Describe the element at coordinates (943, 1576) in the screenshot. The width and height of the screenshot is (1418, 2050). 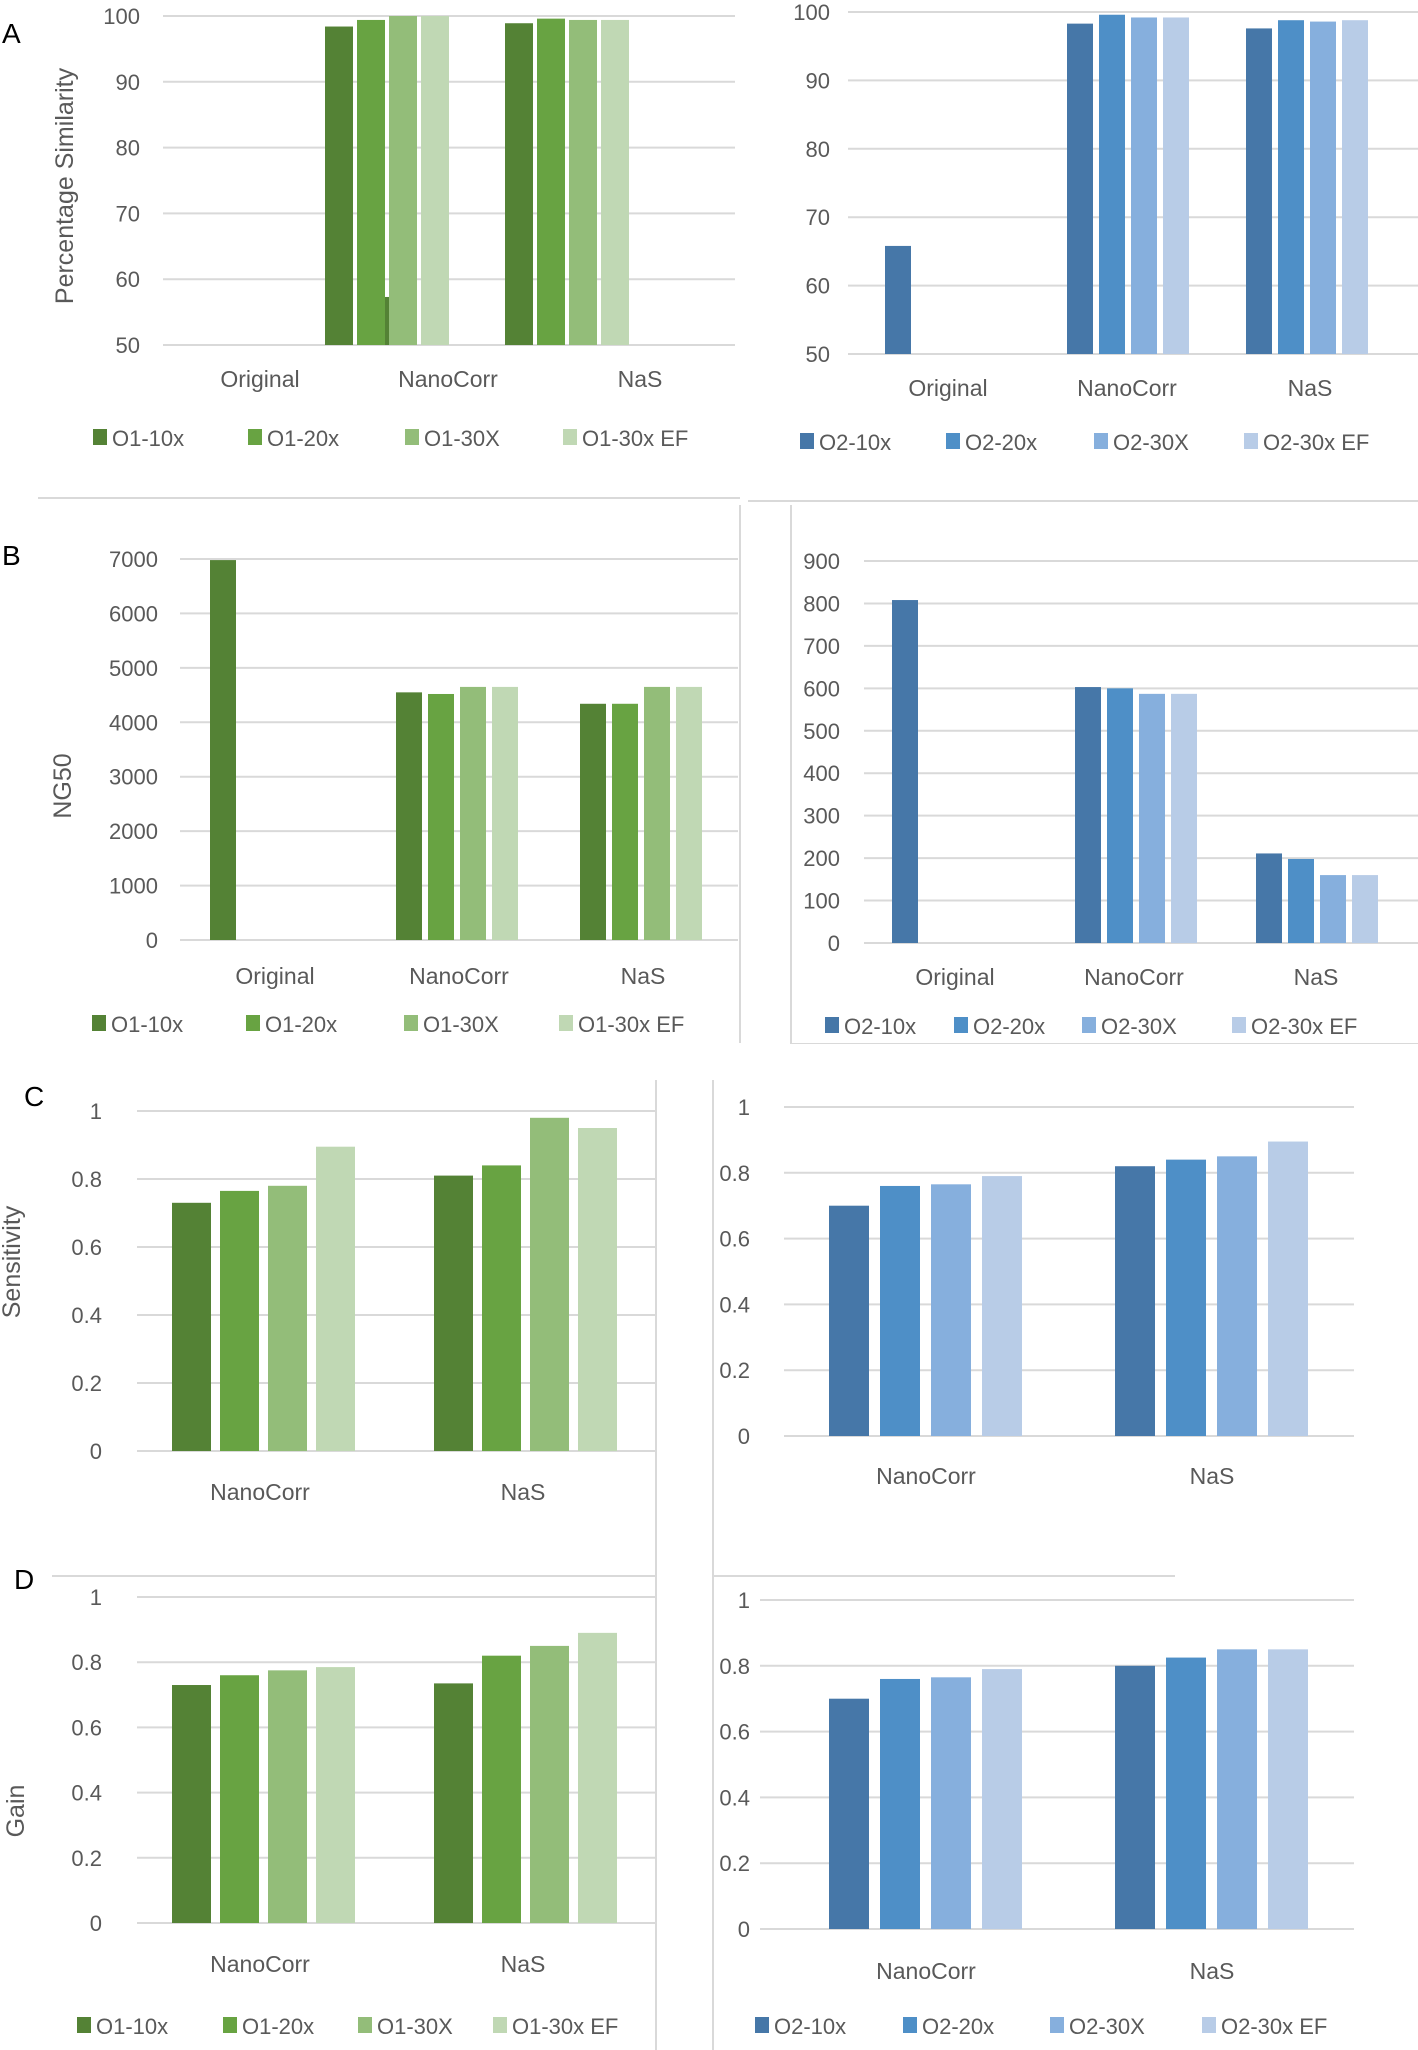
I see `divider-c-d-right` at that location.